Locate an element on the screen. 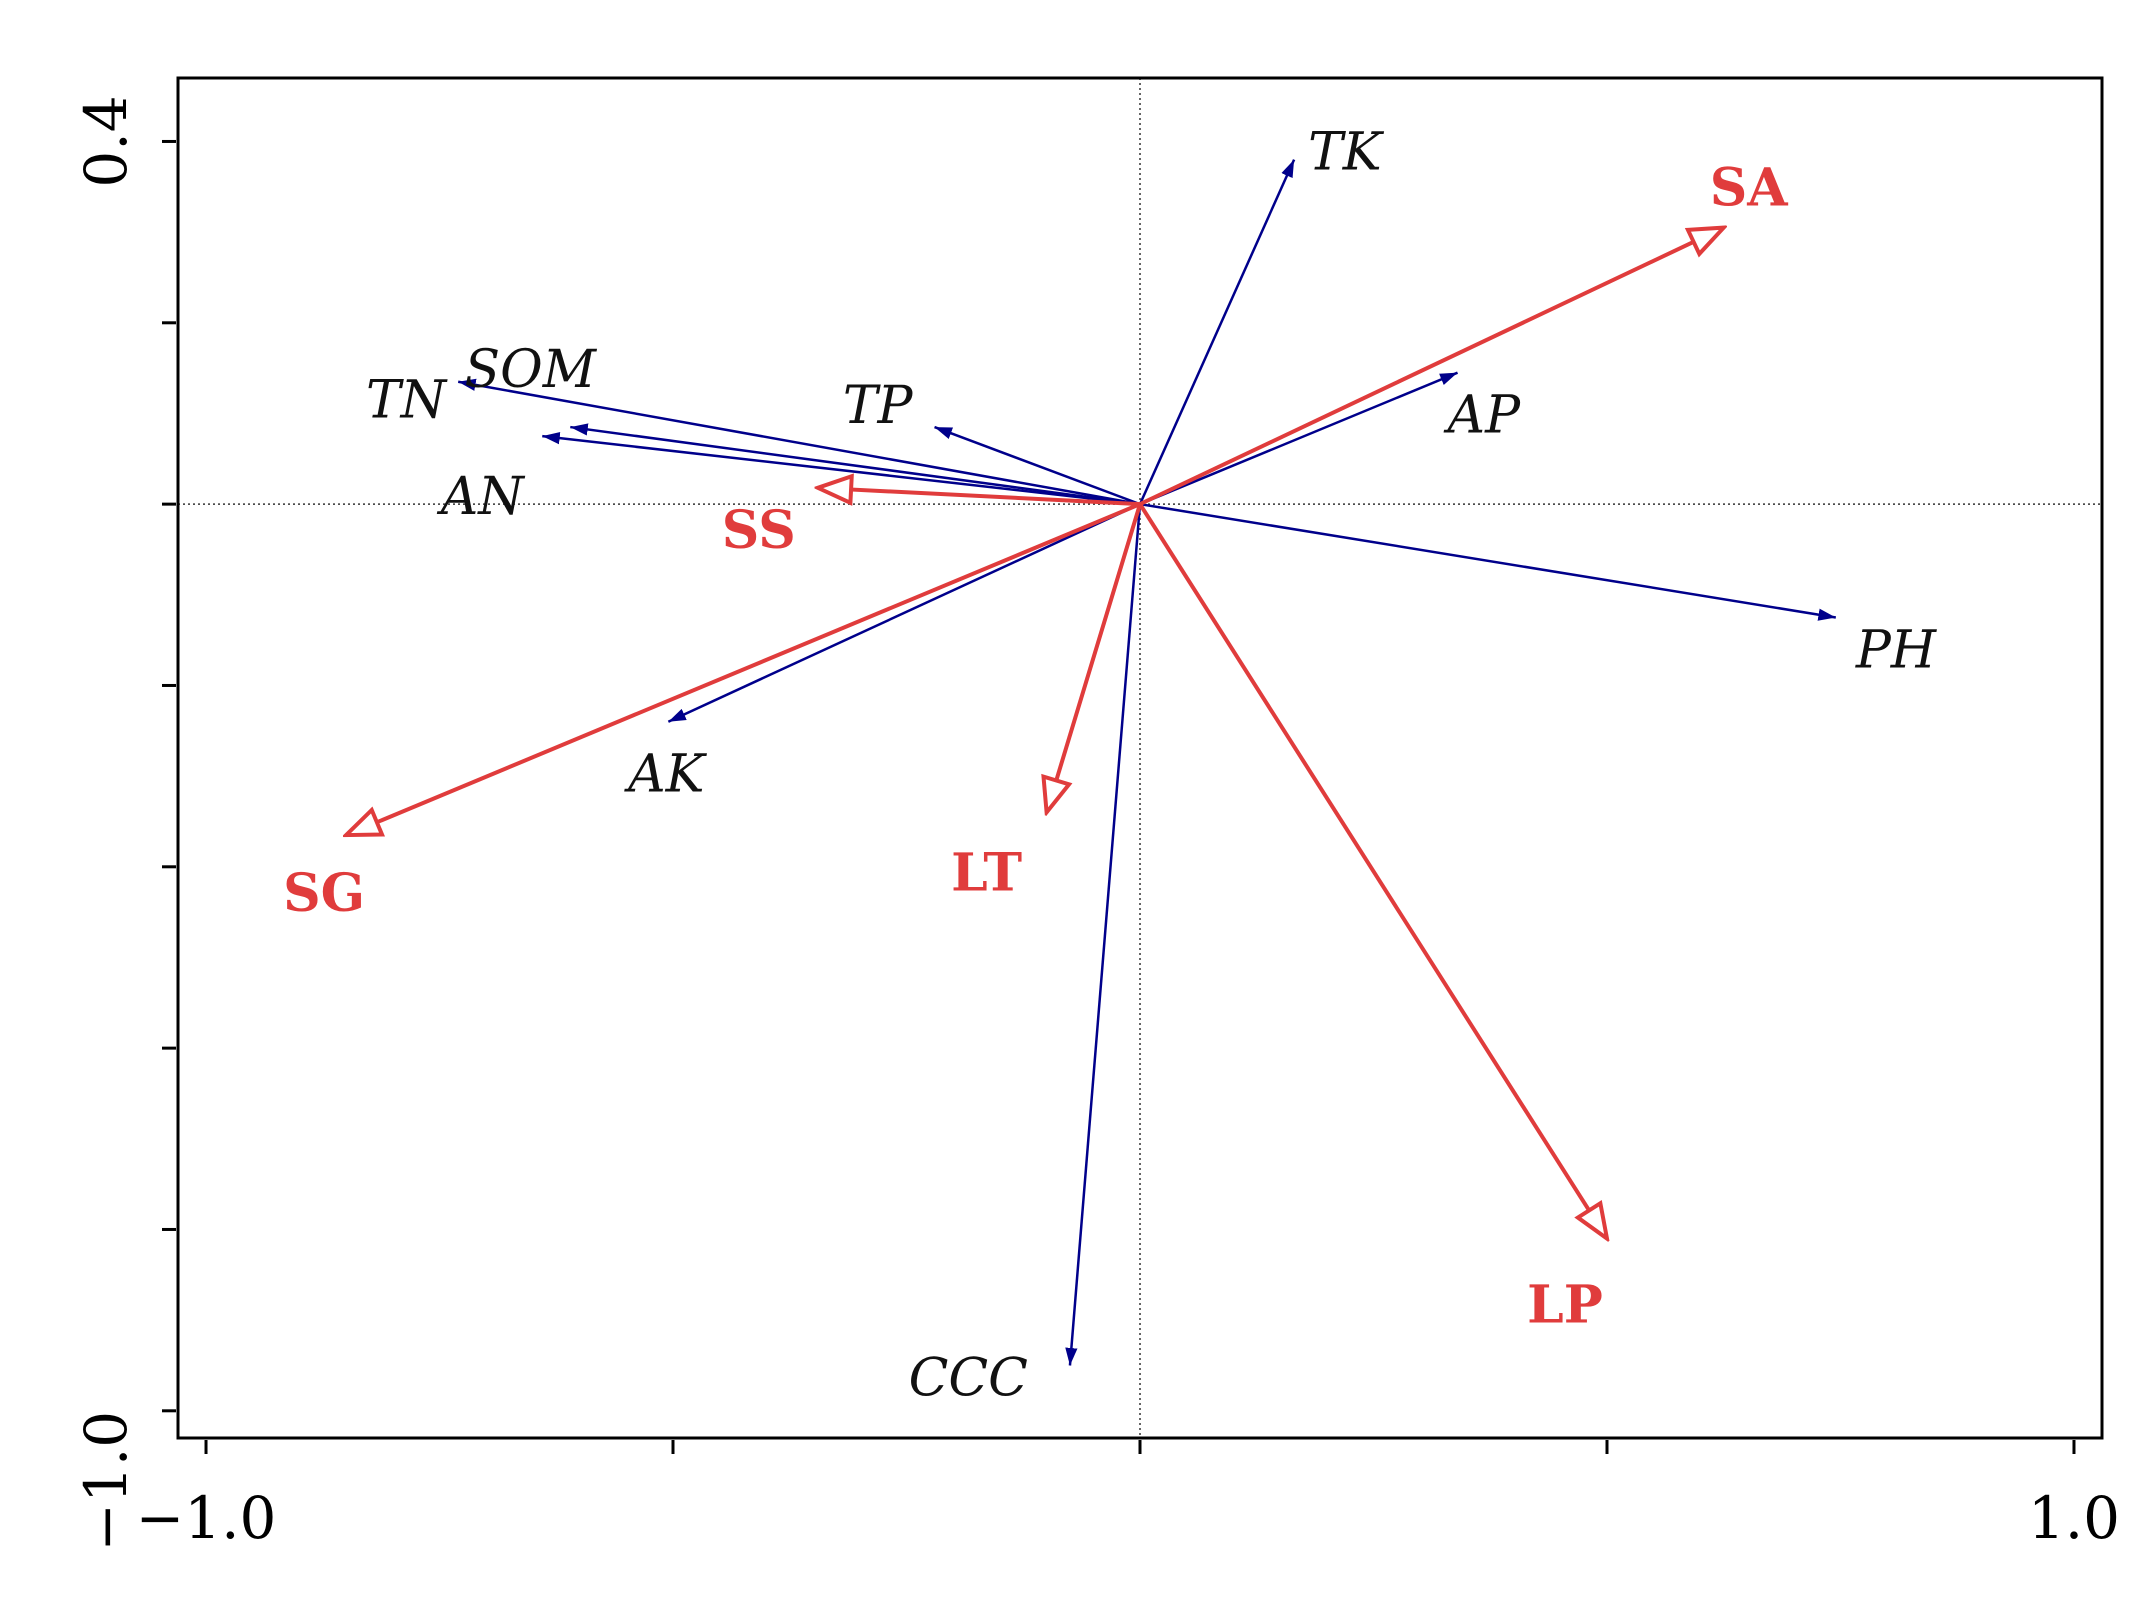 Image resolution: width=2148 pixels, height=1612 pixels. vector-arrow-ak is located at coordinates (904, 612).